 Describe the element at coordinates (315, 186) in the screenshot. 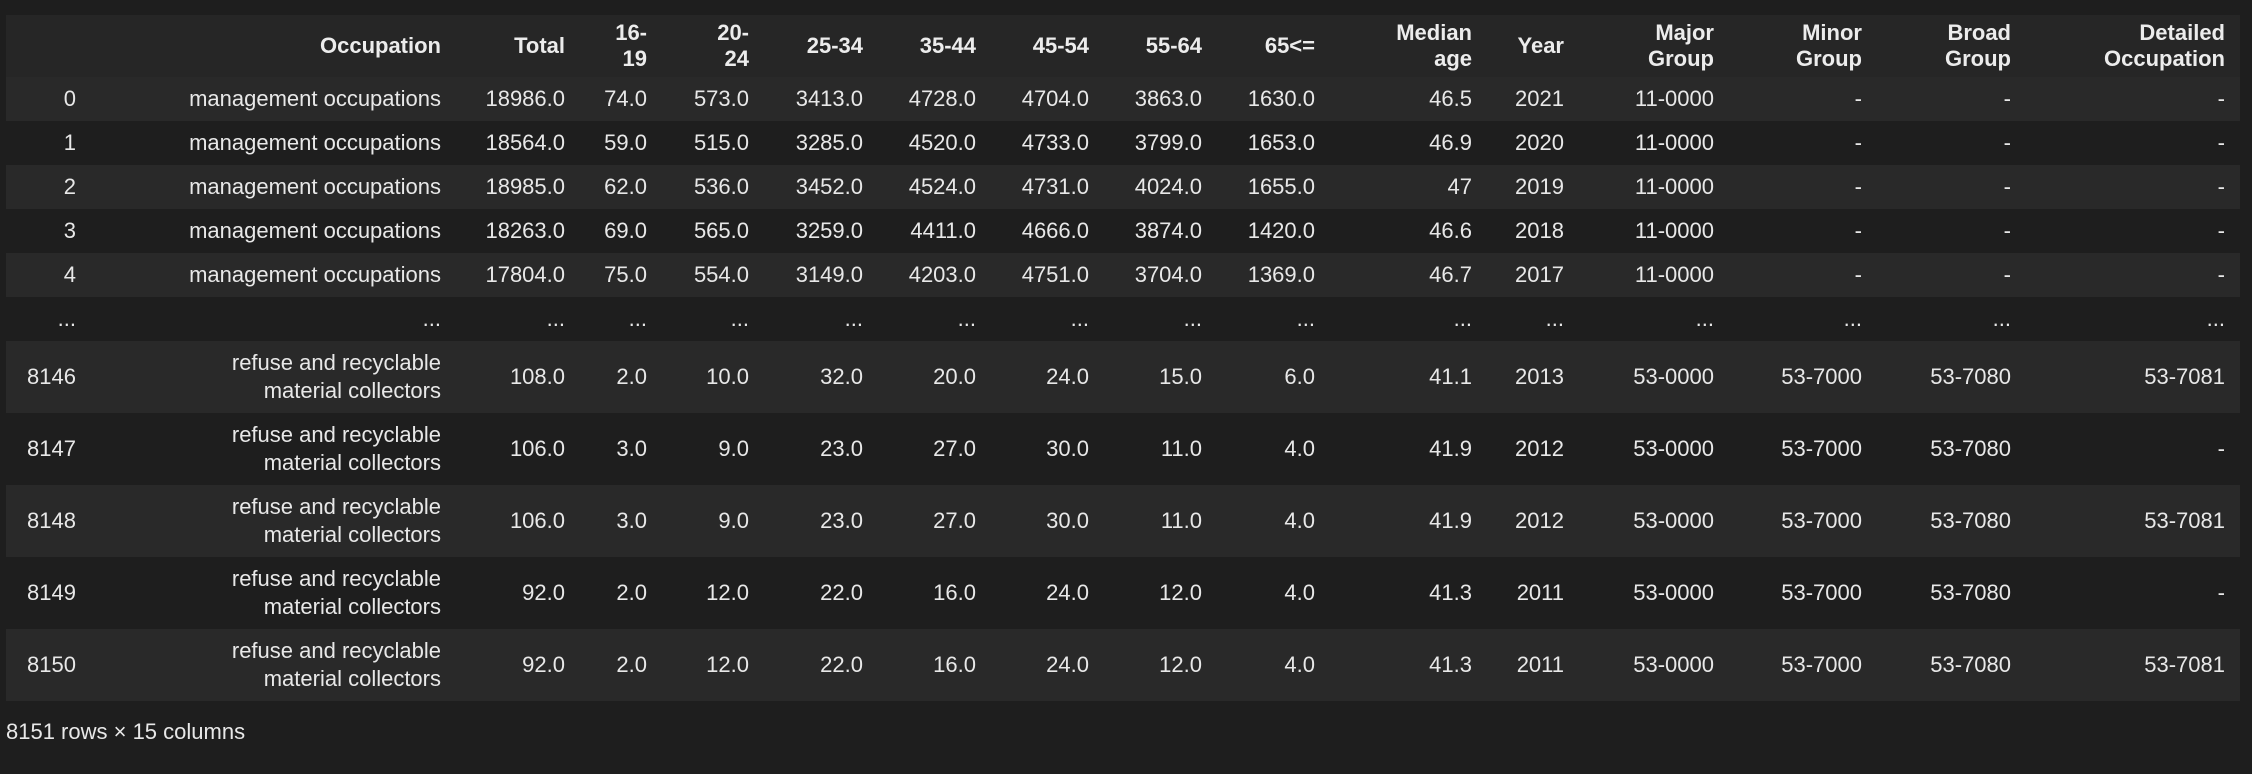

I see `table-cell: management occupations` at that location.